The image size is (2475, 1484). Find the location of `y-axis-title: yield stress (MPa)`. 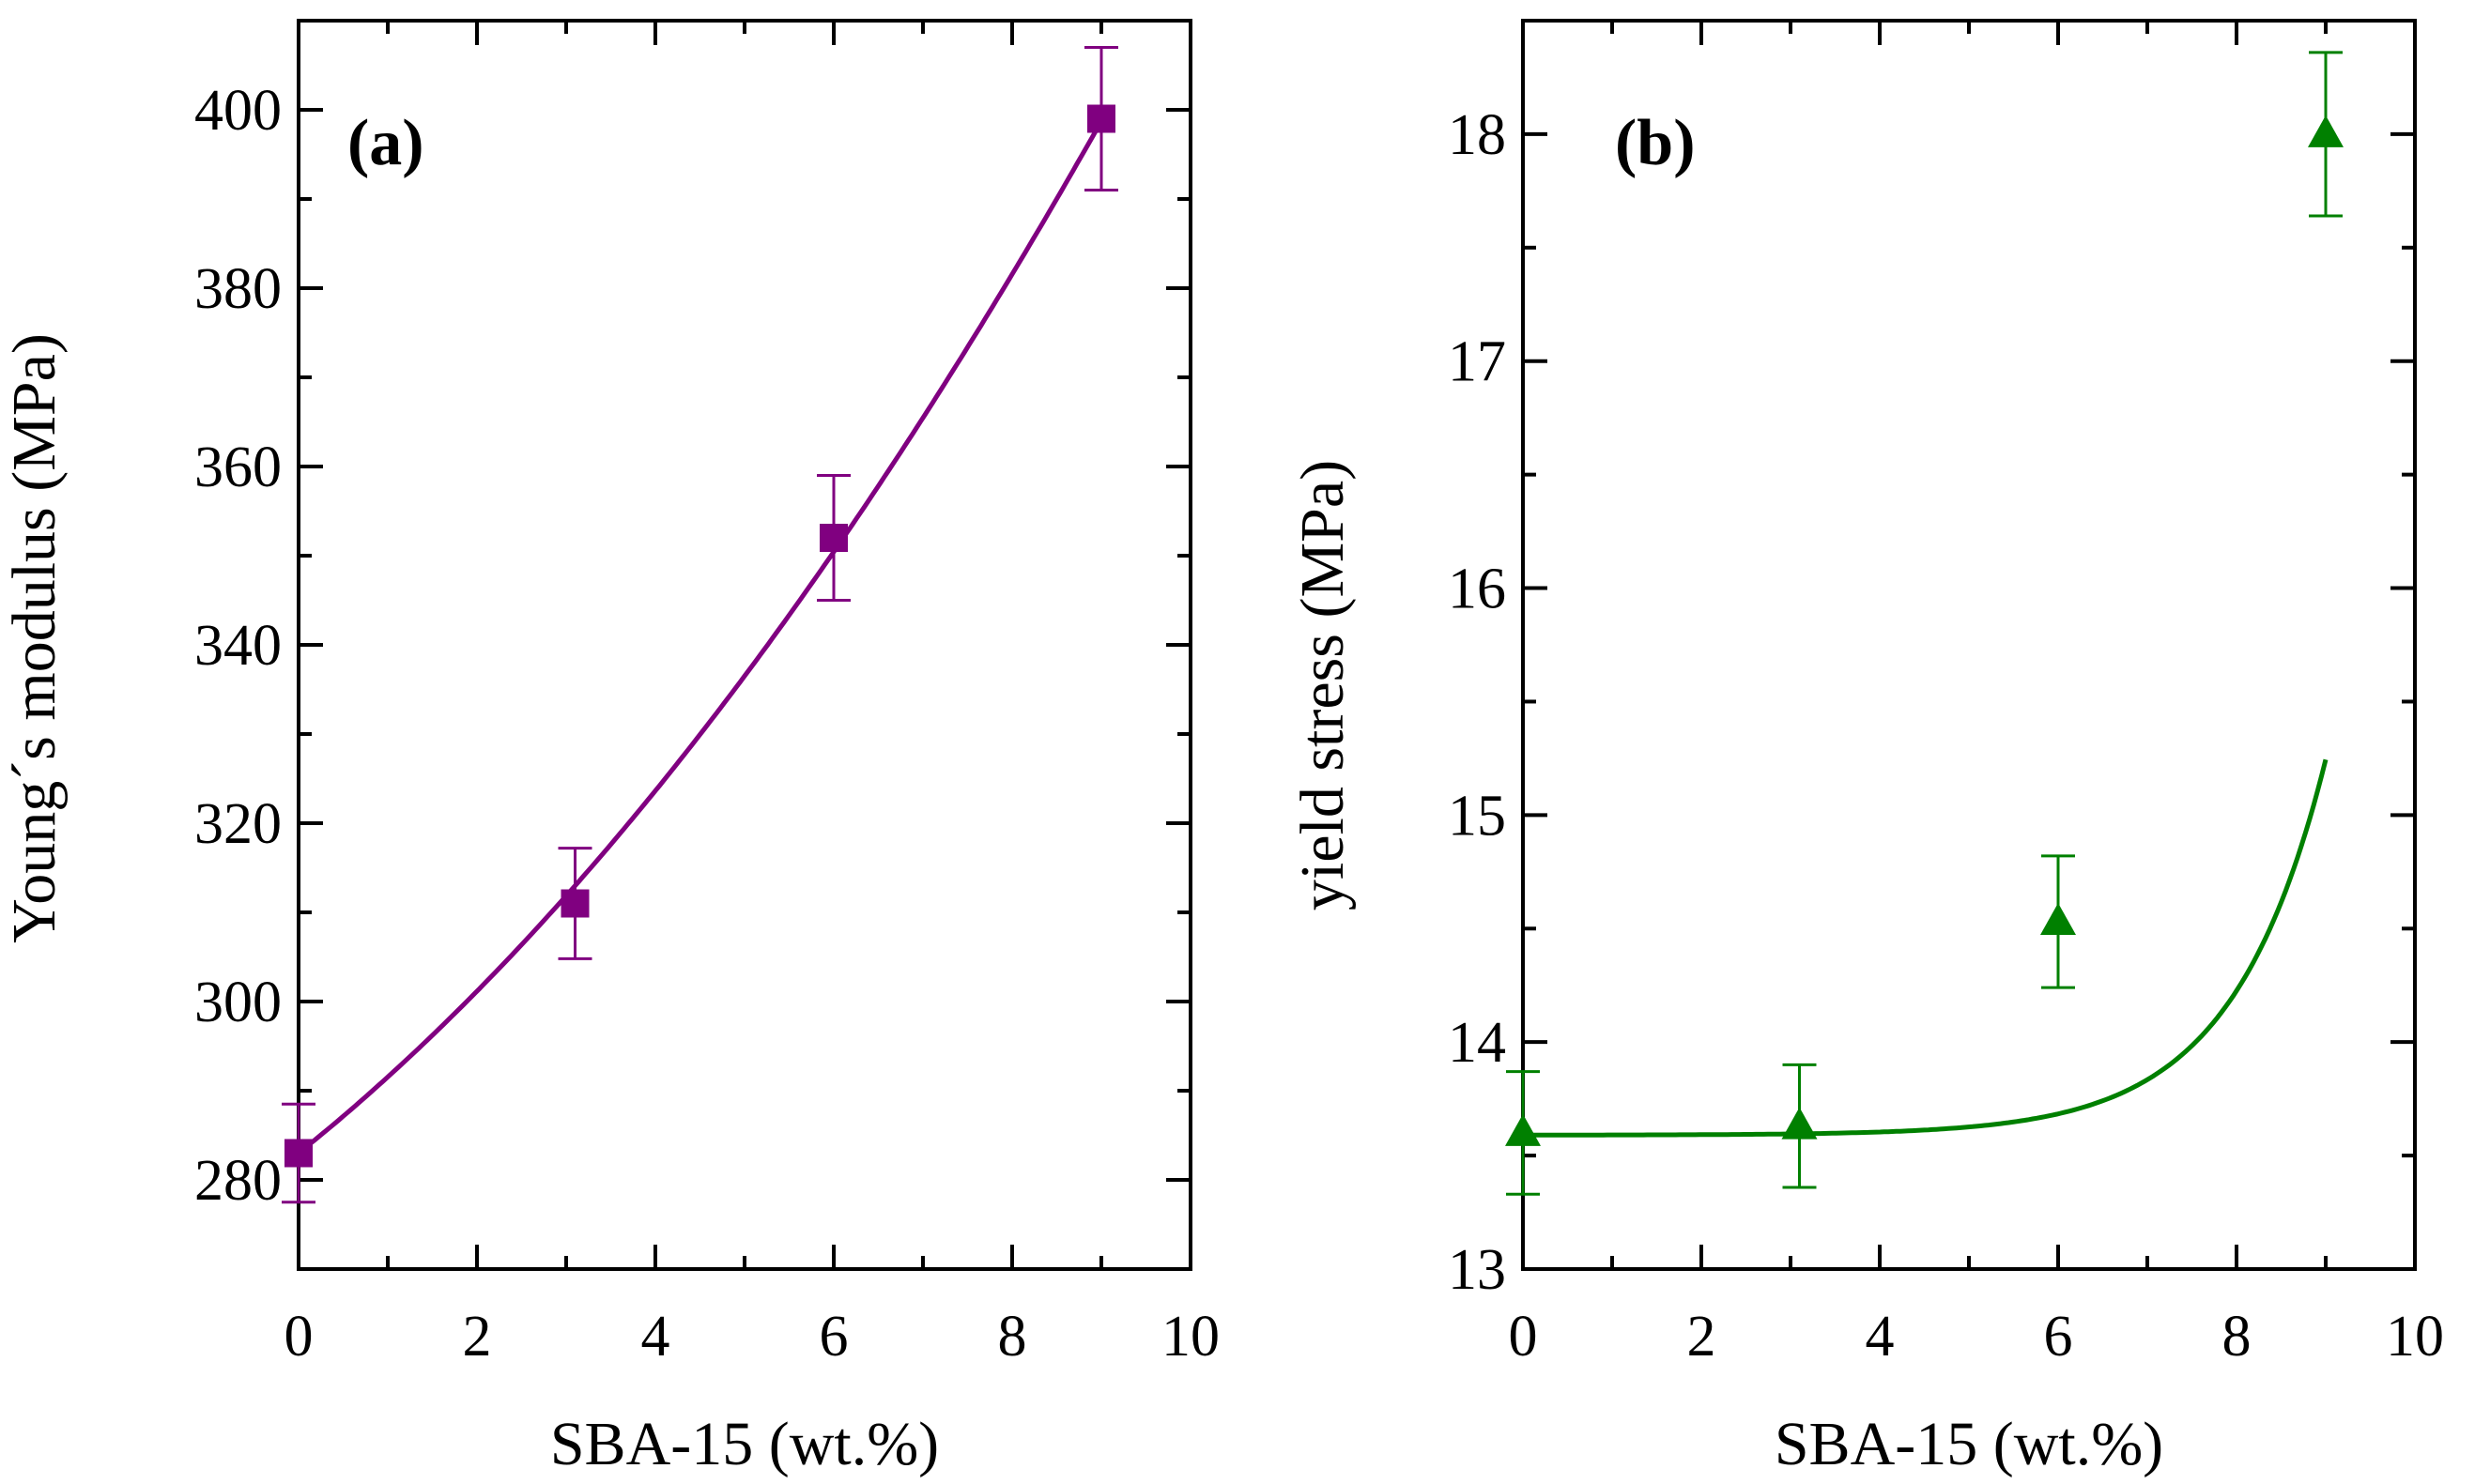

y-axis-title: yield stress (MPa) is located at coordinates (1322, 685).